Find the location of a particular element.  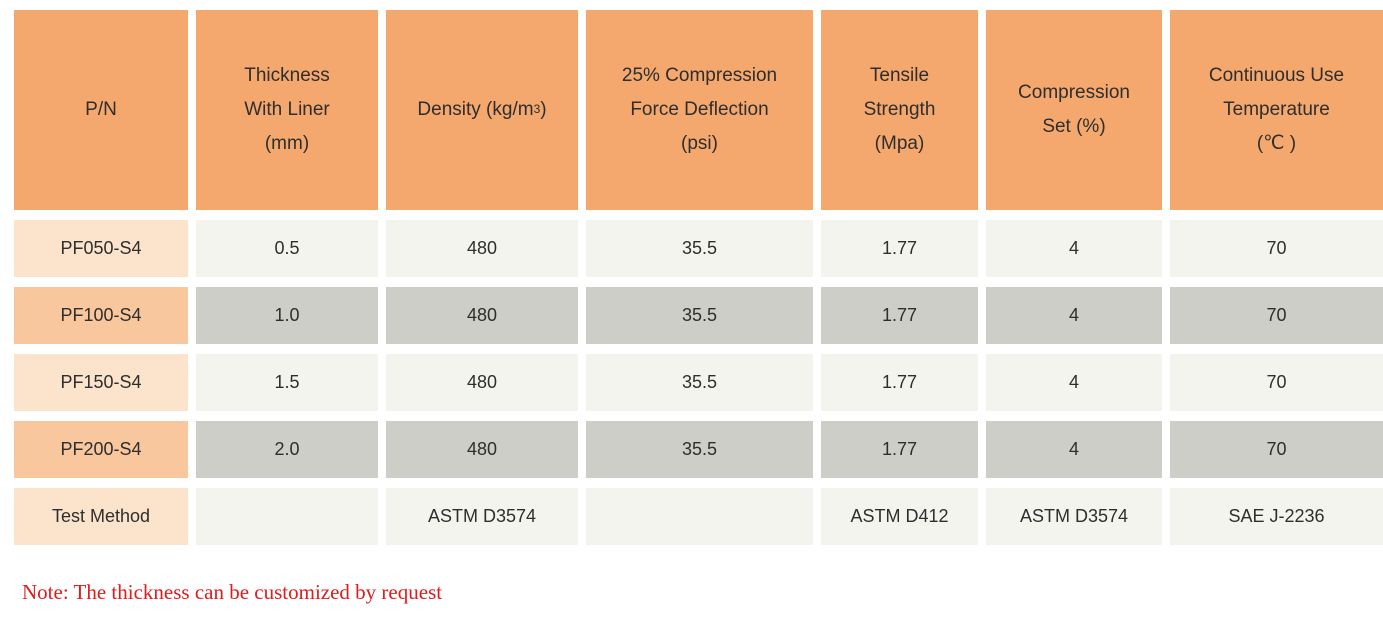

test-method-label-cell: Test Method is located at coordinates (101, 516).